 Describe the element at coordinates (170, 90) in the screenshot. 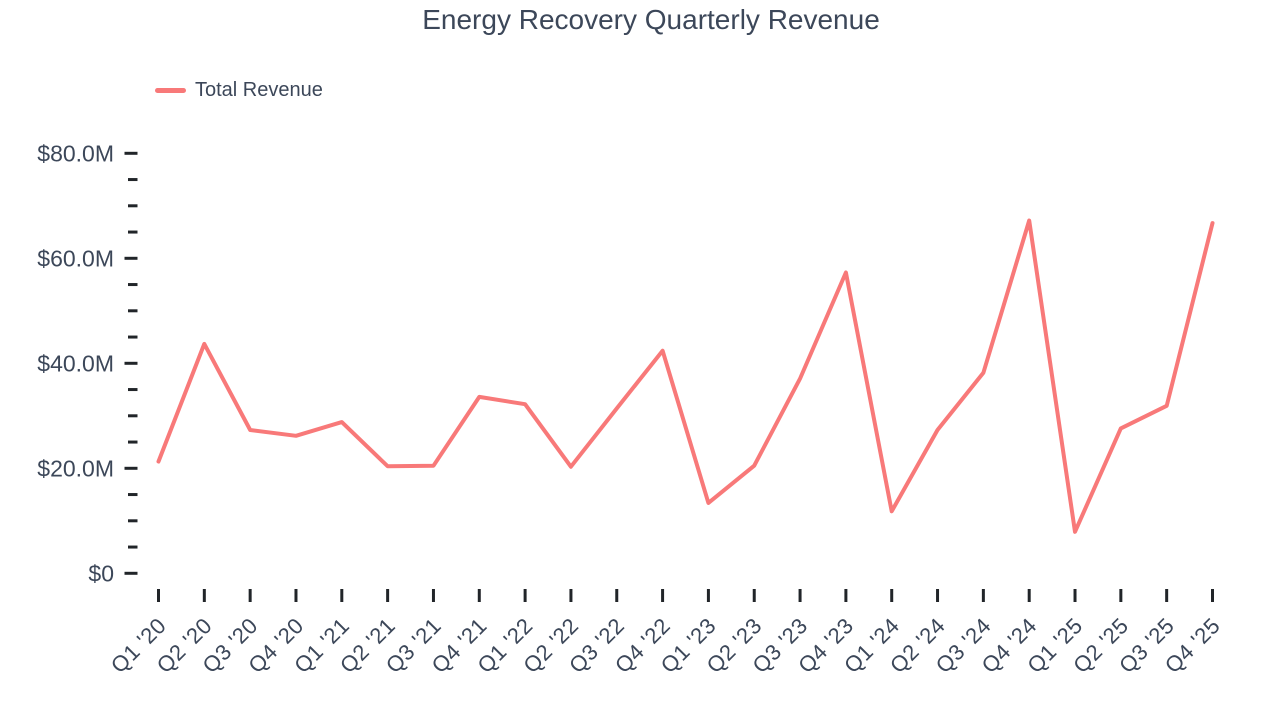

I see `legend-line-swatch` at that location.